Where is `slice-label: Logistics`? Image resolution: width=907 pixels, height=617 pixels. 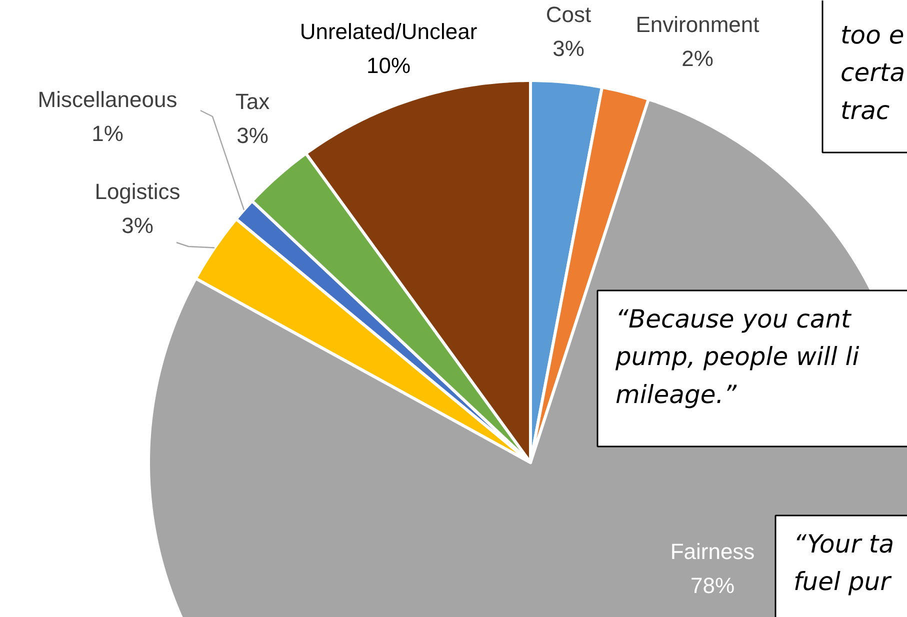 slice-label: Logistics is located at coordinates (137, 191).